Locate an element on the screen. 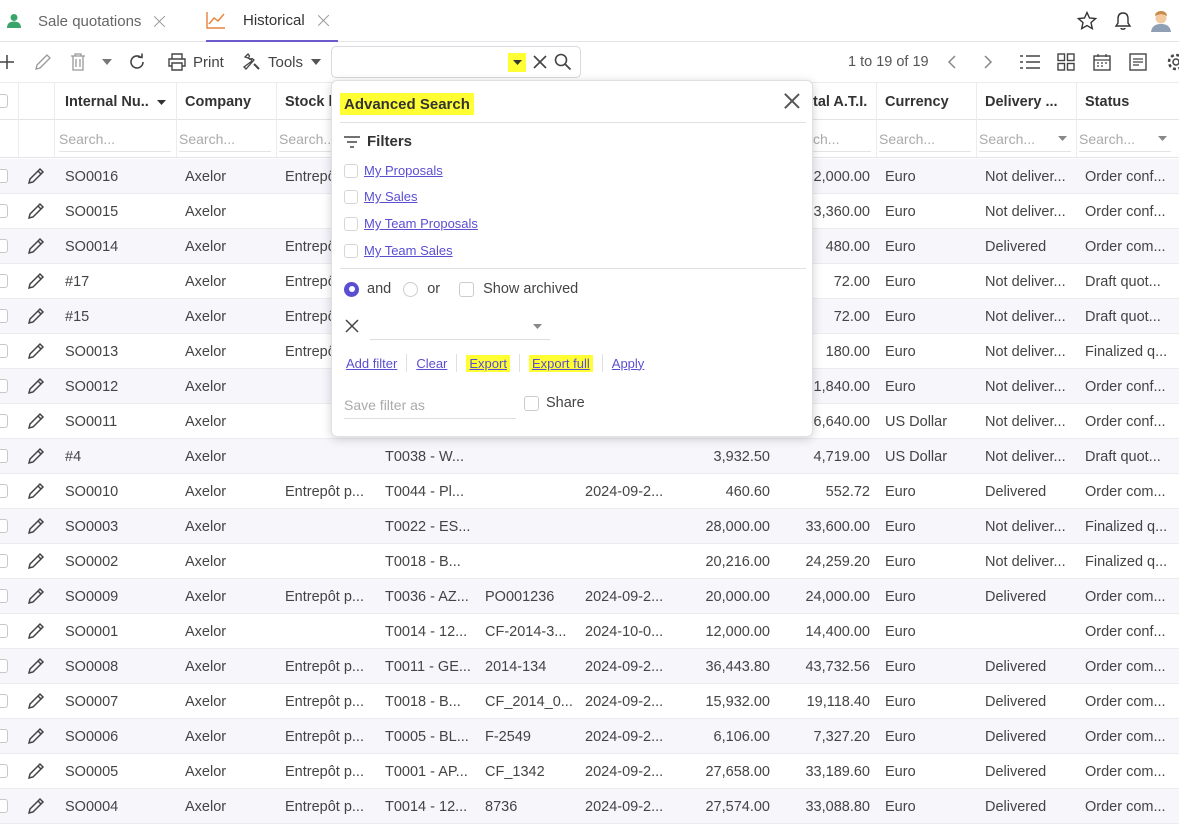  grid-view-icon is located at coordinates (1066, 62).